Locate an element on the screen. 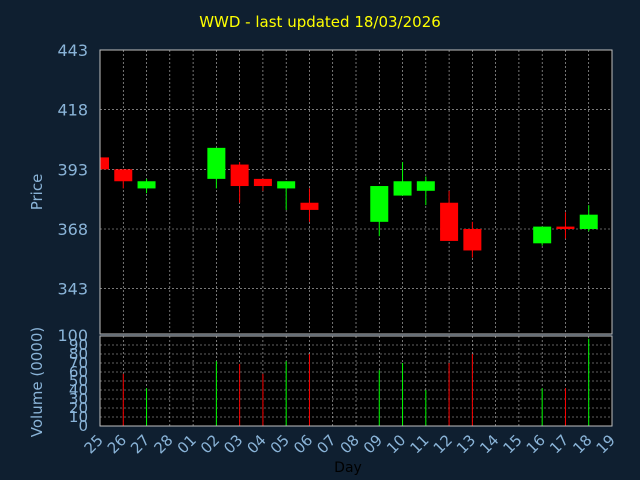 This screenshot has height=480, width=640. x-tick-label: 19 is located at coordinates (606, 444).